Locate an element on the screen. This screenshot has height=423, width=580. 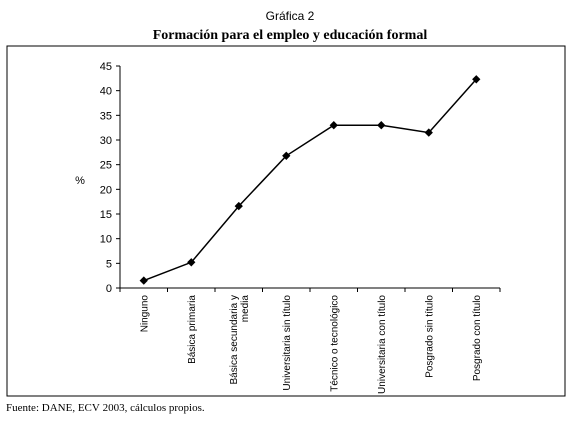
x-tick-label: Universitaria sin título is located at coordinates (287, 343).